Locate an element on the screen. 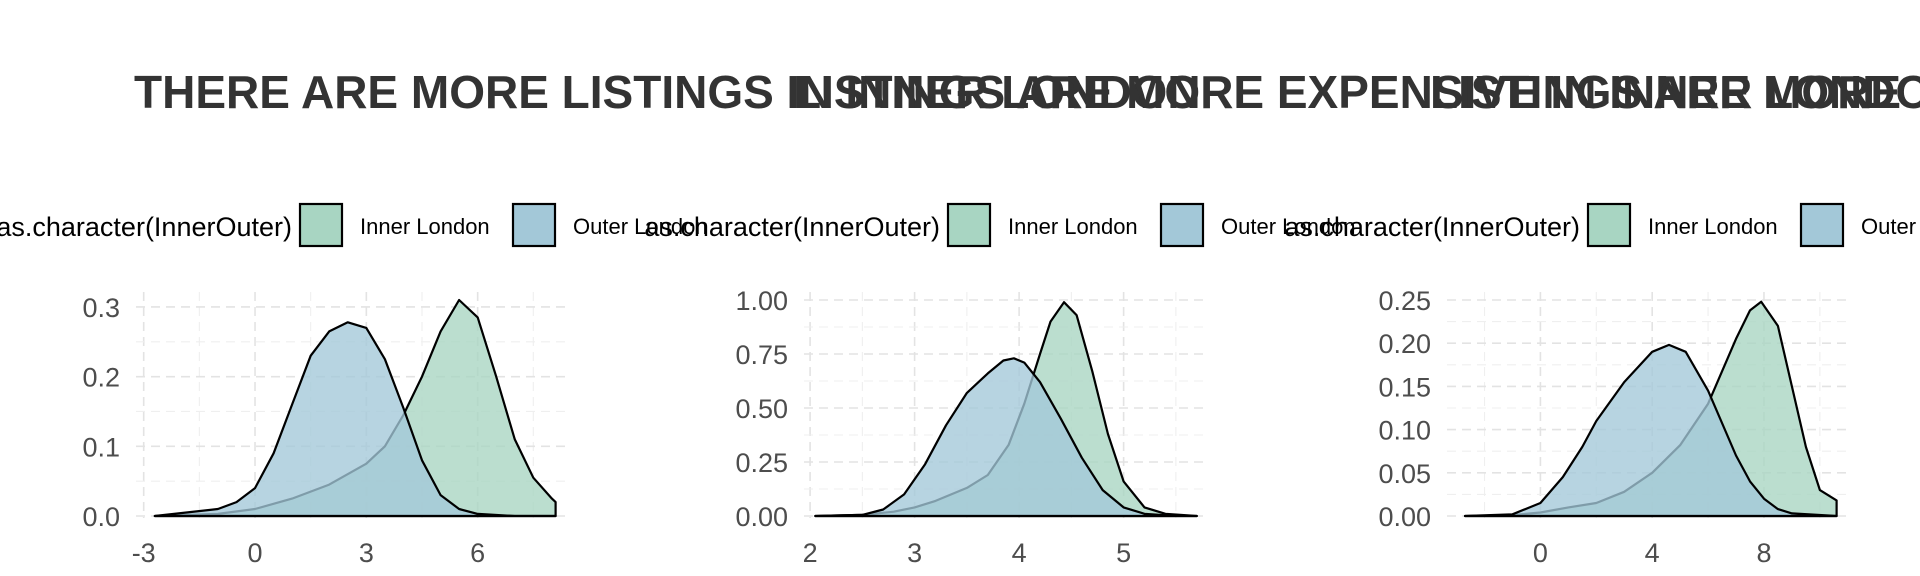 The height and width of the screenshot is (576, 1920). y-tick-label: 0.0 is located at coordinates (101, 517).